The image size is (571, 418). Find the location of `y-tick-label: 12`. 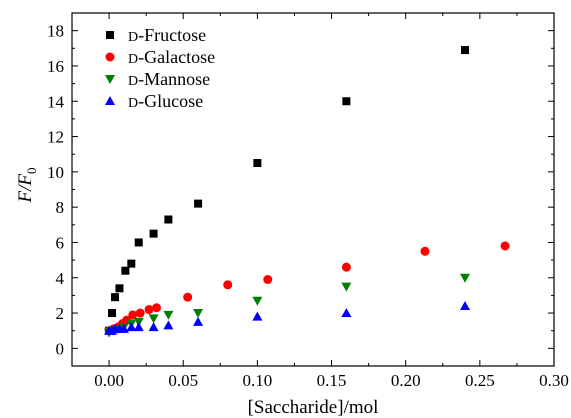

y-tick-label: 12 is located at coordinates (55, 137).